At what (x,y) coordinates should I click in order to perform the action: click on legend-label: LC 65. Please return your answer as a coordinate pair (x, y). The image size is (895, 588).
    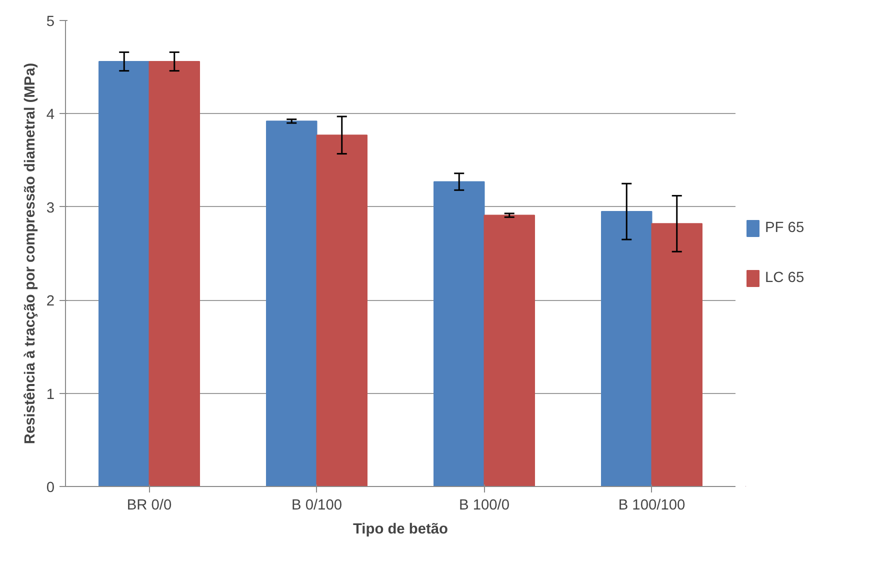
    Looking at the image, I should click on (784, 278).